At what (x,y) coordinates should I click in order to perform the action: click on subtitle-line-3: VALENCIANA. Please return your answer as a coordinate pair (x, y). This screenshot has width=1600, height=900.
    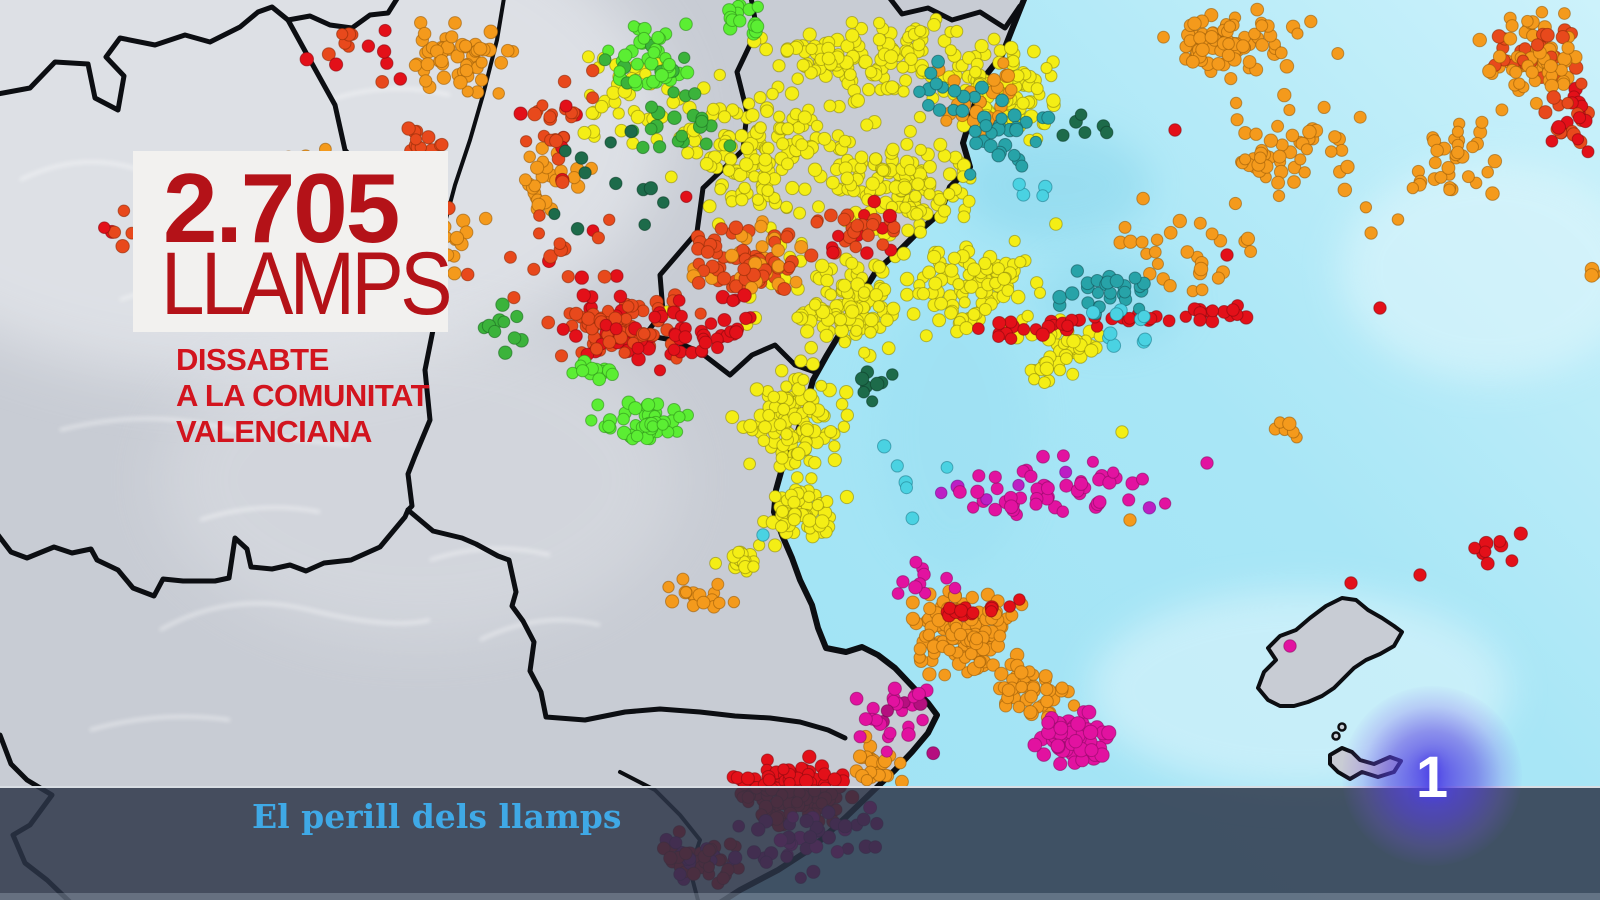
    Looking at the image, I should click on (274, 431).